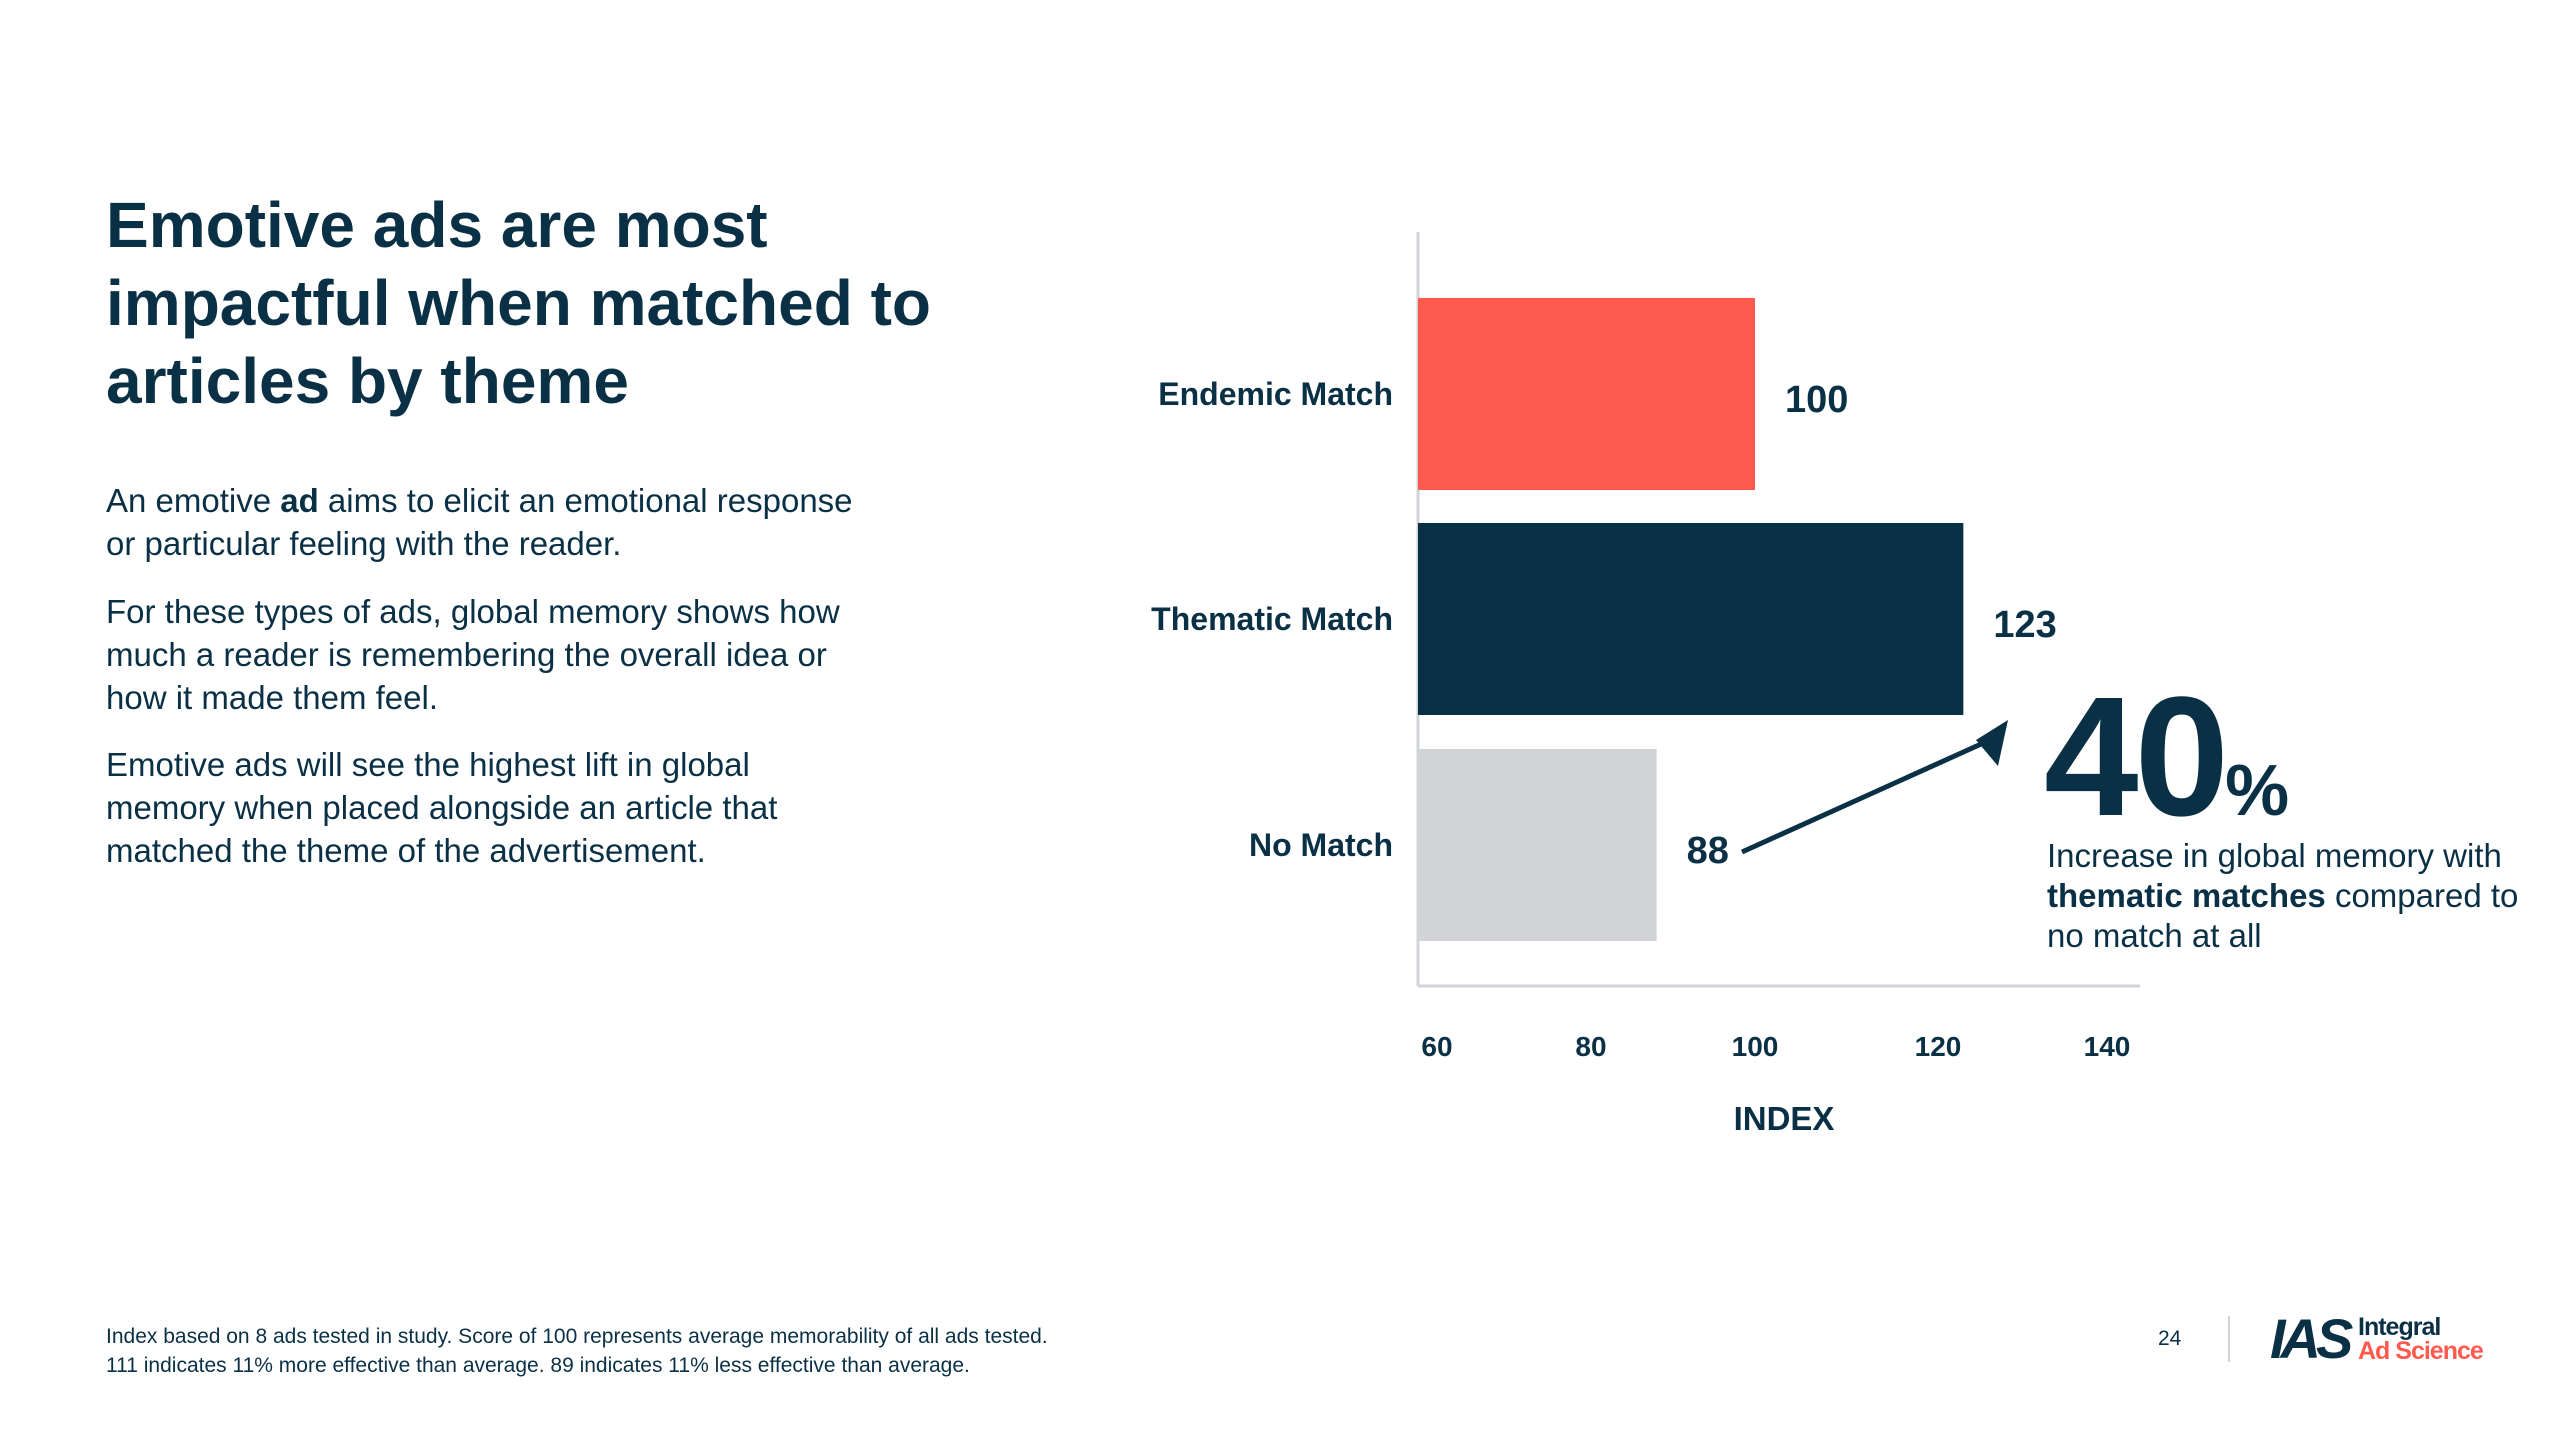  I want to click on callout-unit: %, so click(2257, 791).